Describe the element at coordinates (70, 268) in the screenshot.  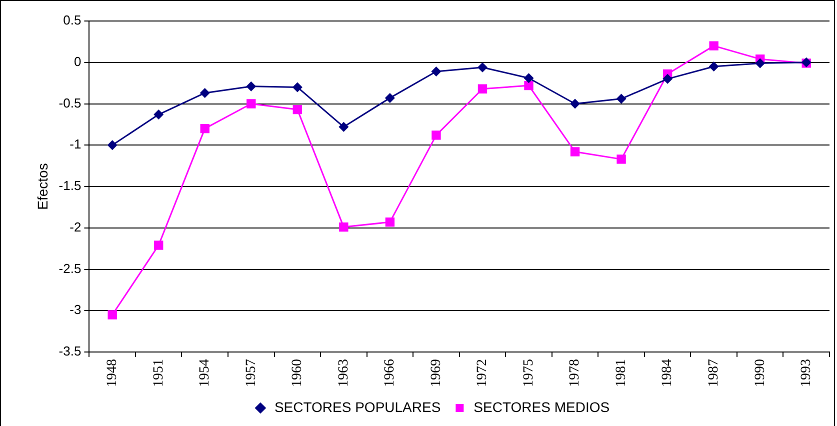
I see `y-tick-label: -2.5` at that location.